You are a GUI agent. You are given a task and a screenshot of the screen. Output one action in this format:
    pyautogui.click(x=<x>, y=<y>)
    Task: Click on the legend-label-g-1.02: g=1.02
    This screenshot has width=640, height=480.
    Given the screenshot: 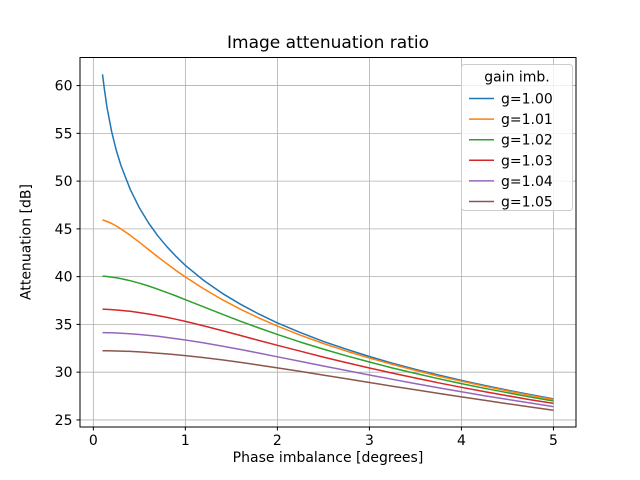 What is the action you would take?
    pyautogui.click(x=527, y=141)
    